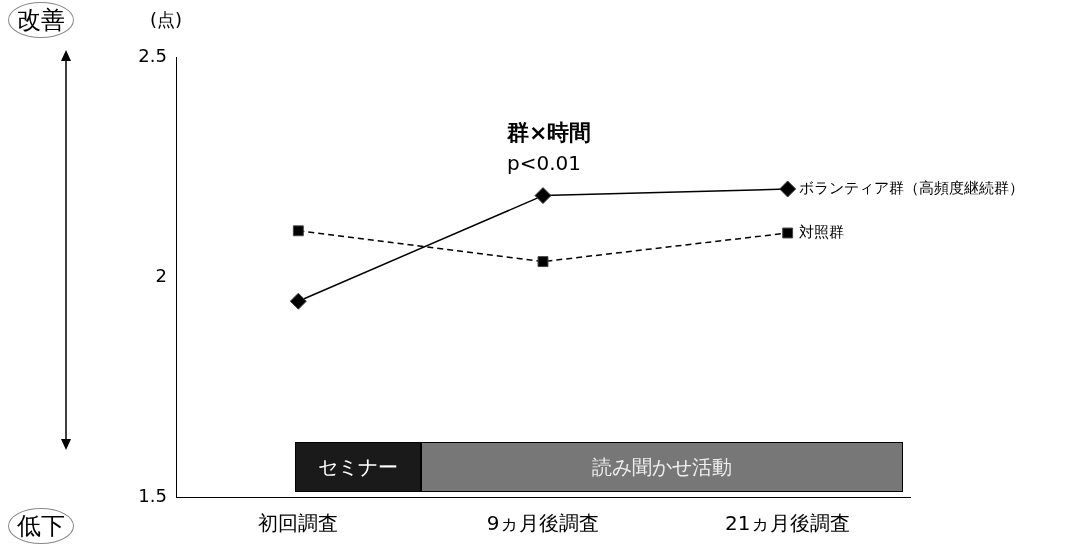  What do you see at coordinates (152, 495) in the screenshot?
I see `y-tick-label: 1.5` at bounding box center [152, 495].